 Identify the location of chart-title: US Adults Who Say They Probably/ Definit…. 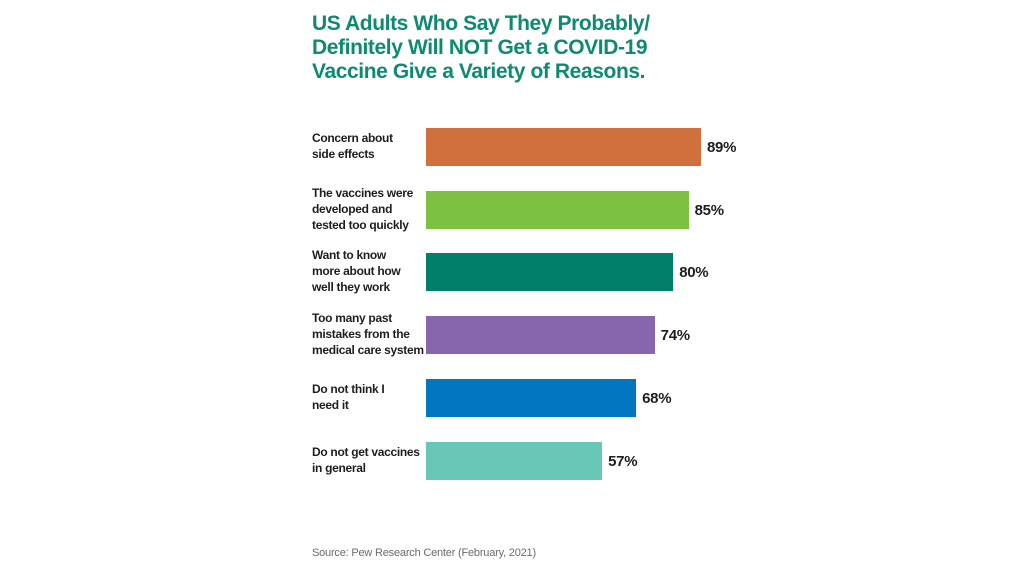
(522, 48).